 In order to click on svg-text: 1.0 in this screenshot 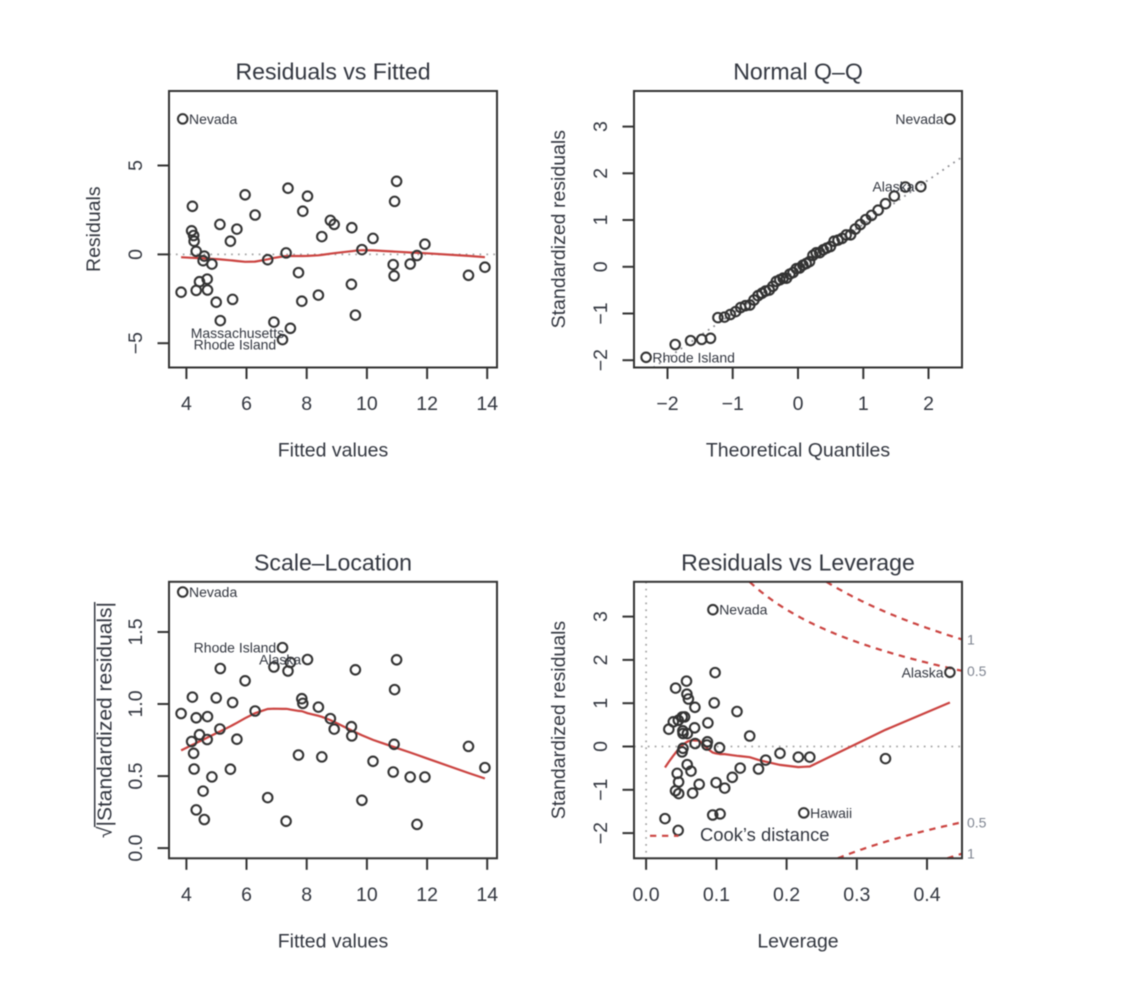, I will do `click(136, 703)`.